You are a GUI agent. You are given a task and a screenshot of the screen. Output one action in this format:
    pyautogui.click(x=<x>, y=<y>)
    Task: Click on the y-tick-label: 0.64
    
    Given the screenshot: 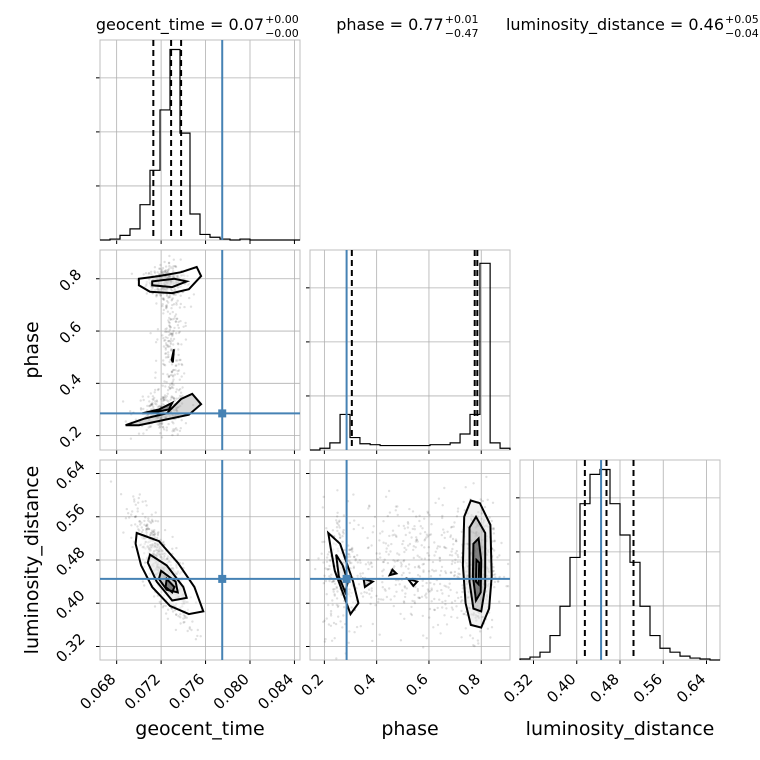 What is the action you would take?
    pyautogui.click(x=70, y=475)
    